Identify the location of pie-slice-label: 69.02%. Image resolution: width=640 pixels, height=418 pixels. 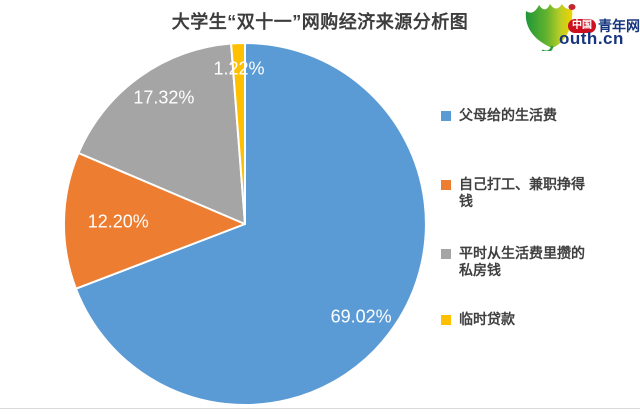
(361, 317).